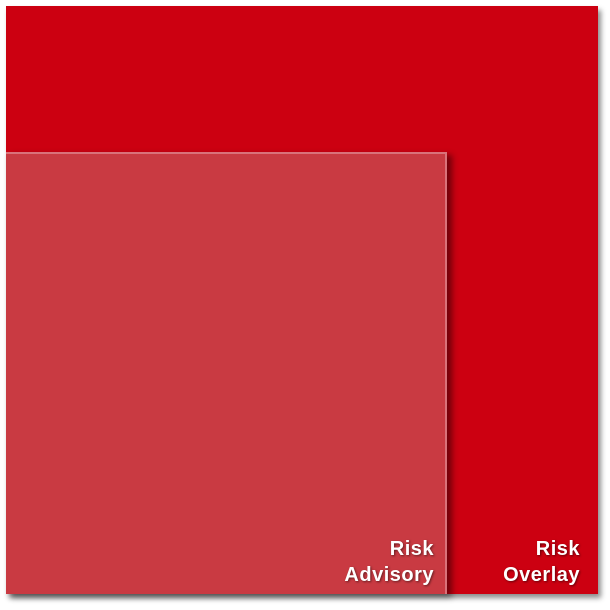  I want to click on risk-advisory-label: Risk Advisory, so click(389, 562).